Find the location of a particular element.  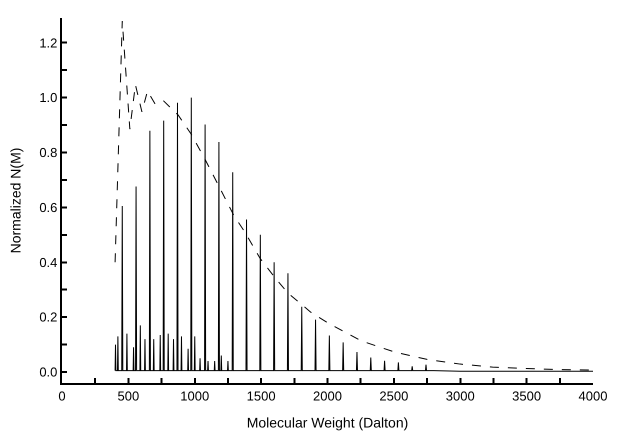

y-tick-label: 0.4 is located at coordinates (48, 262).